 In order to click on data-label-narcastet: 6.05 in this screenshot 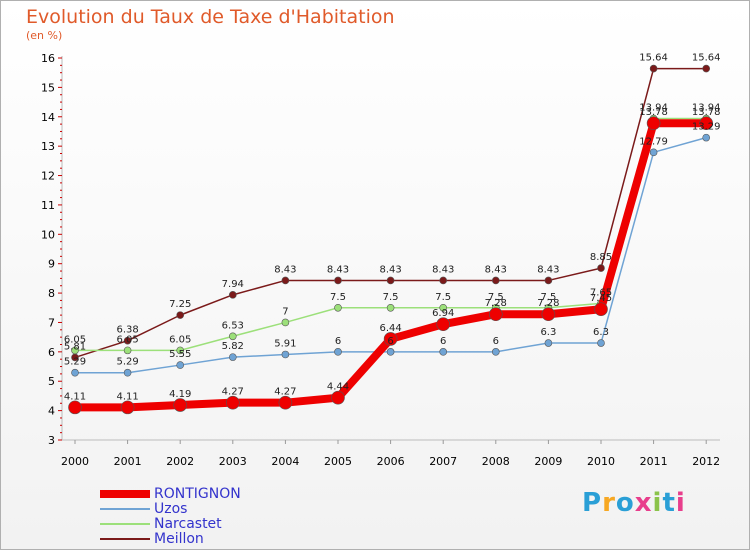, I will do `click(180, 339)`.